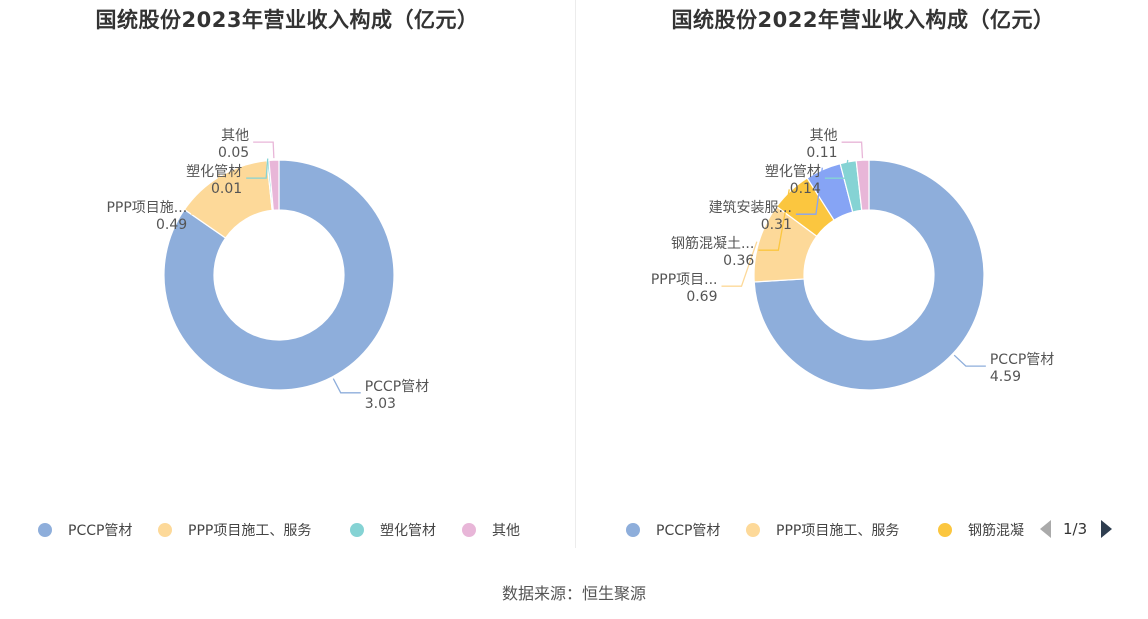  I want to click on legend-label: 塑化管材, so click(408, 531).